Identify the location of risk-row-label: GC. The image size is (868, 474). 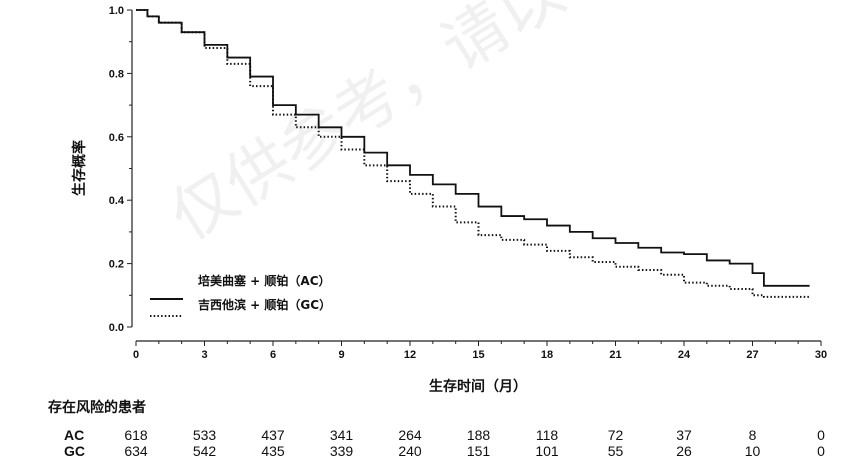
(74, 451).